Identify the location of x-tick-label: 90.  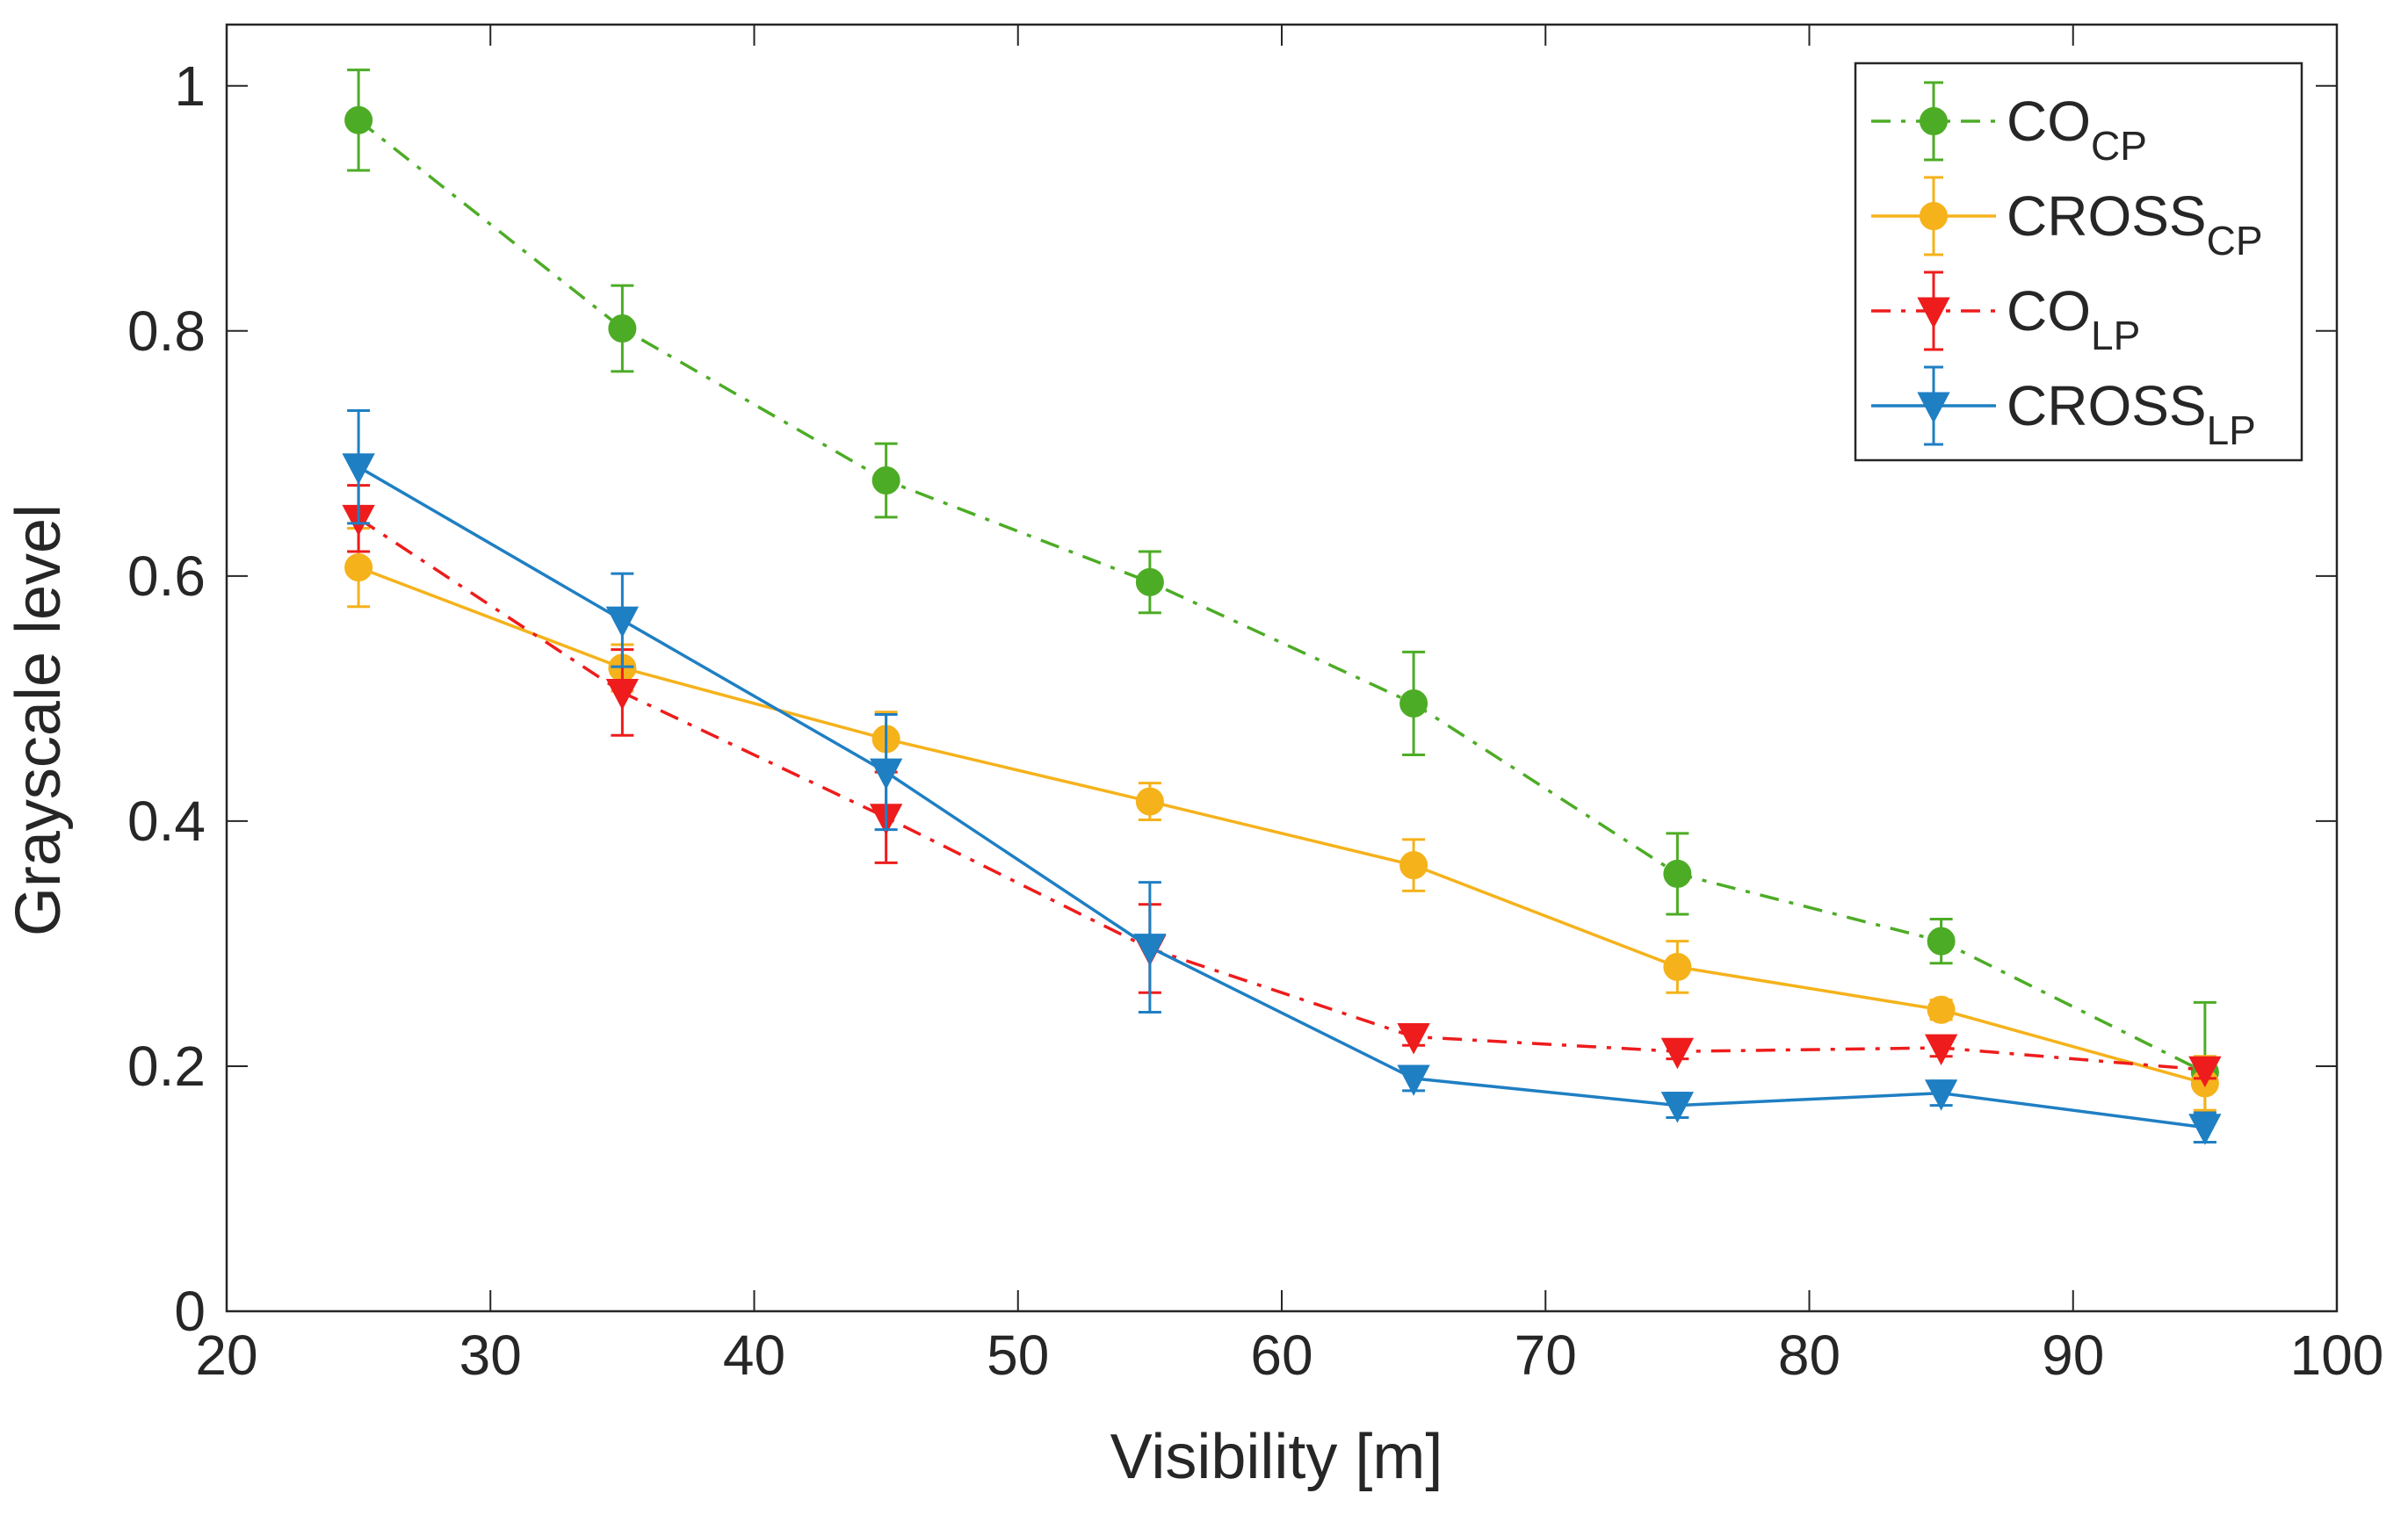
(2073, 1355).